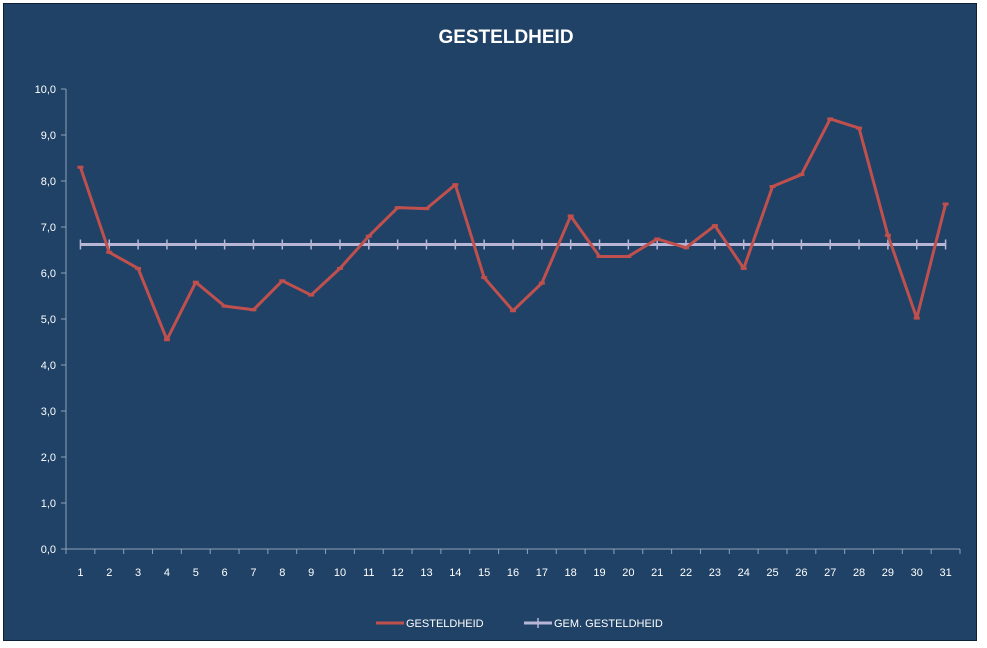 This screenshot has width=987, height=648. I want to click on x-tick-label: 29, so click(888, 573).